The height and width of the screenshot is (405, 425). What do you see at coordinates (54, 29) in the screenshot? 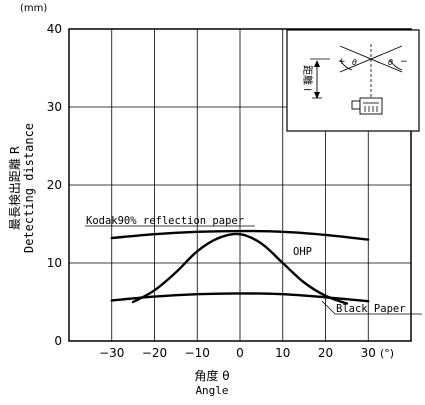
I see `y-tick-label: 40` at bounding box center [54, 29].